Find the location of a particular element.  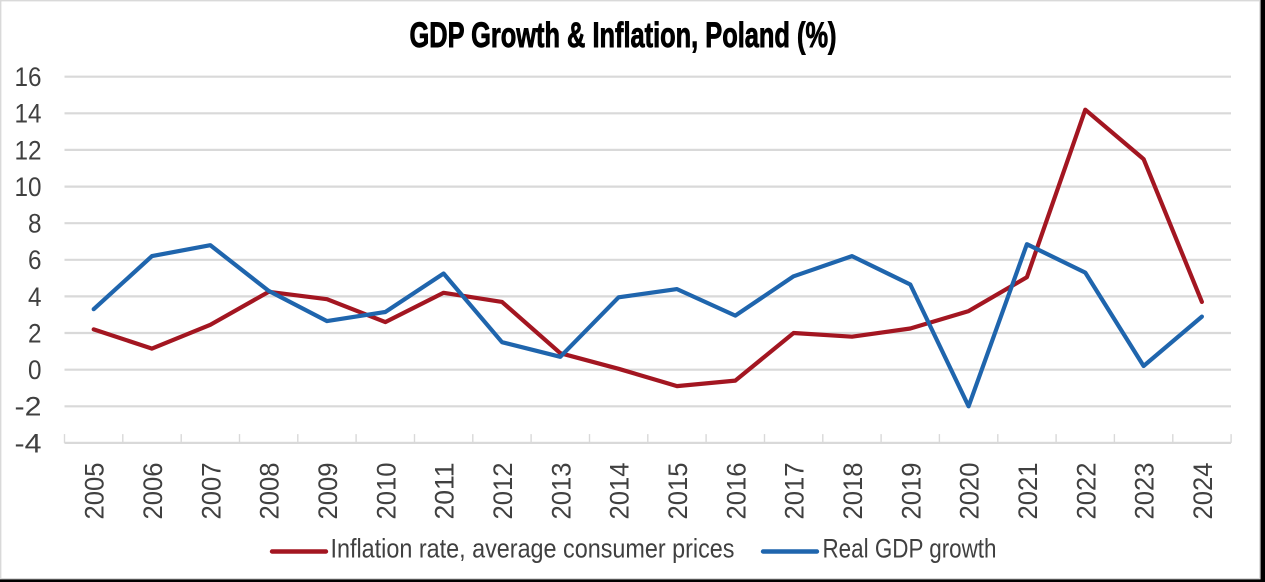

svg-text: 2008 is located at coordinates (270, 491).